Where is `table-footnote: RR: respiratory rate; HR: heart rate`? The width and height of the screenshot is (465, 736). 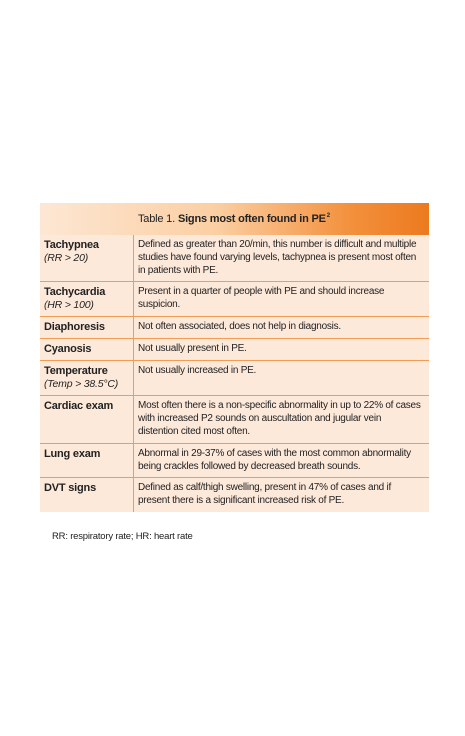 table-footnote: RR: respiratory rate; HR: heart rate is located at coordinates (122, 536).